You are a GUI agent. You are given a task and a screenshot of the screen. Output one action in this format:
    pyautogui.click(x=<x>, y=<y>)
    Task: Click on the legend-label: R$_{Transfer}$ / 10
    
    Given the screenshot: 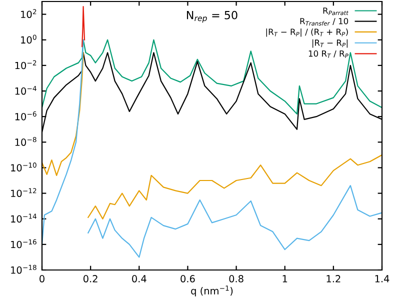 What is the action you would take?
    pyautogui.click(x=324, y=22)
    